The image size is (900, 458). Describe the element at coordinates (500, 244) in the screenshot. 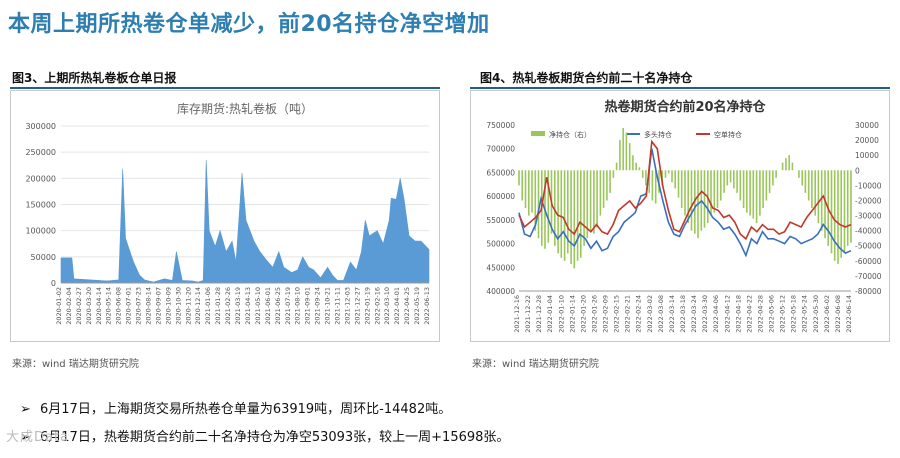

I see `y-left-tick-label: 500000` at that location.